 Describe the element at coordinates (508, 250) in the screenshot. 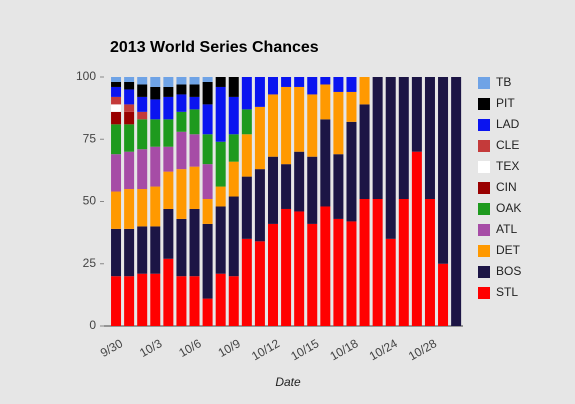

I see `legend-label: DET` at that location.